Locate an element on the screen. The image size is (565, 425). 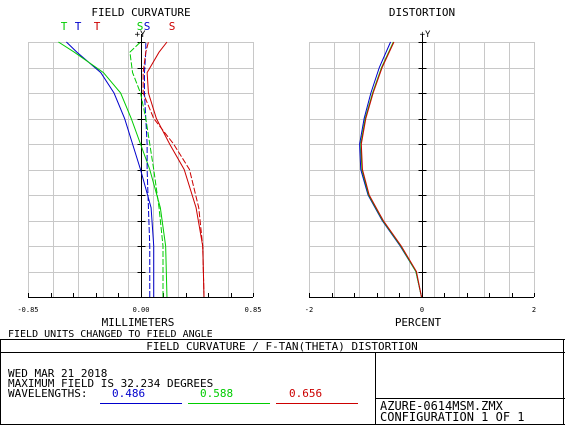
maximum-field-text: MAXIMUM FIELD IS 32.234 DEGREES is located at coordinates (110, 383).